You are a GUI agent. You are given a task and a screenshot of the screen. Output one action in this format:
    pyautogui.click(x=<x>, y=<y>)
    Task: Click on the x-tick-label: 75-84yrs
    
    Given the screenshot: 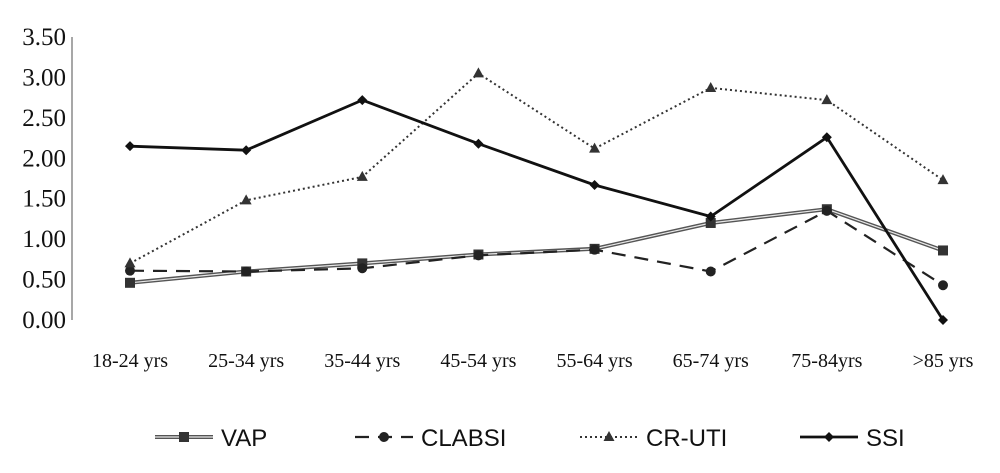 What is the action you would take?
    pyautogui.click(x=826, y=361)
    